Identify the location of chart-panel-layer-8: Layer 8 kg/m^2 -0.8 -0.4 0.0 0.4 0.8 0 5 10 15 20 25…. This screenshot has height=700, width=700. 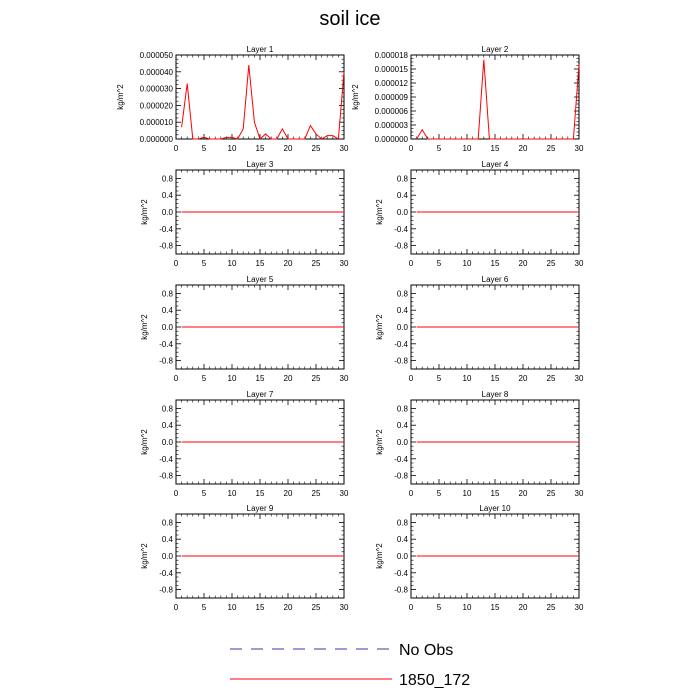
(479, 444).